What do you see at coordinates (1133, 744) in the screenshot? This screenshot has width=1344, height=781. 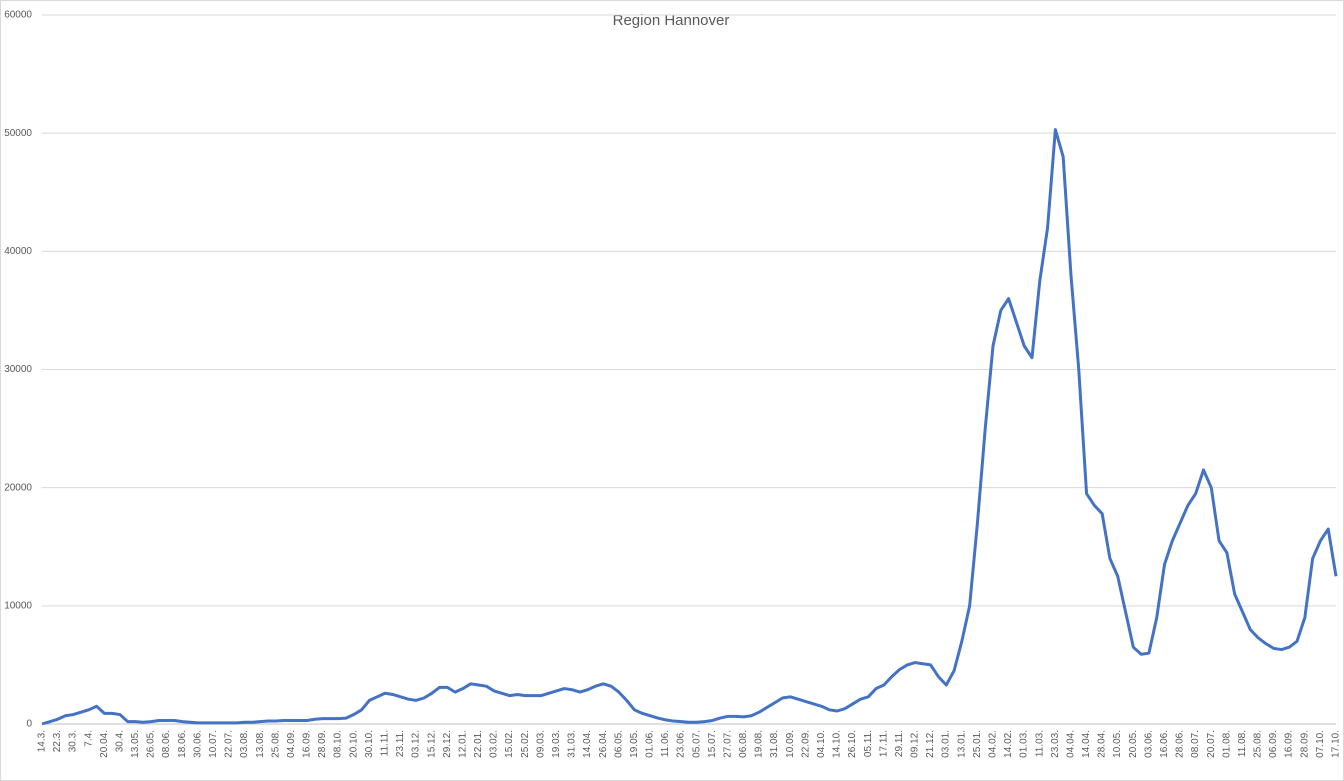 I see `x-tick-label: 20.05.` at bounding box center [1133, 744].